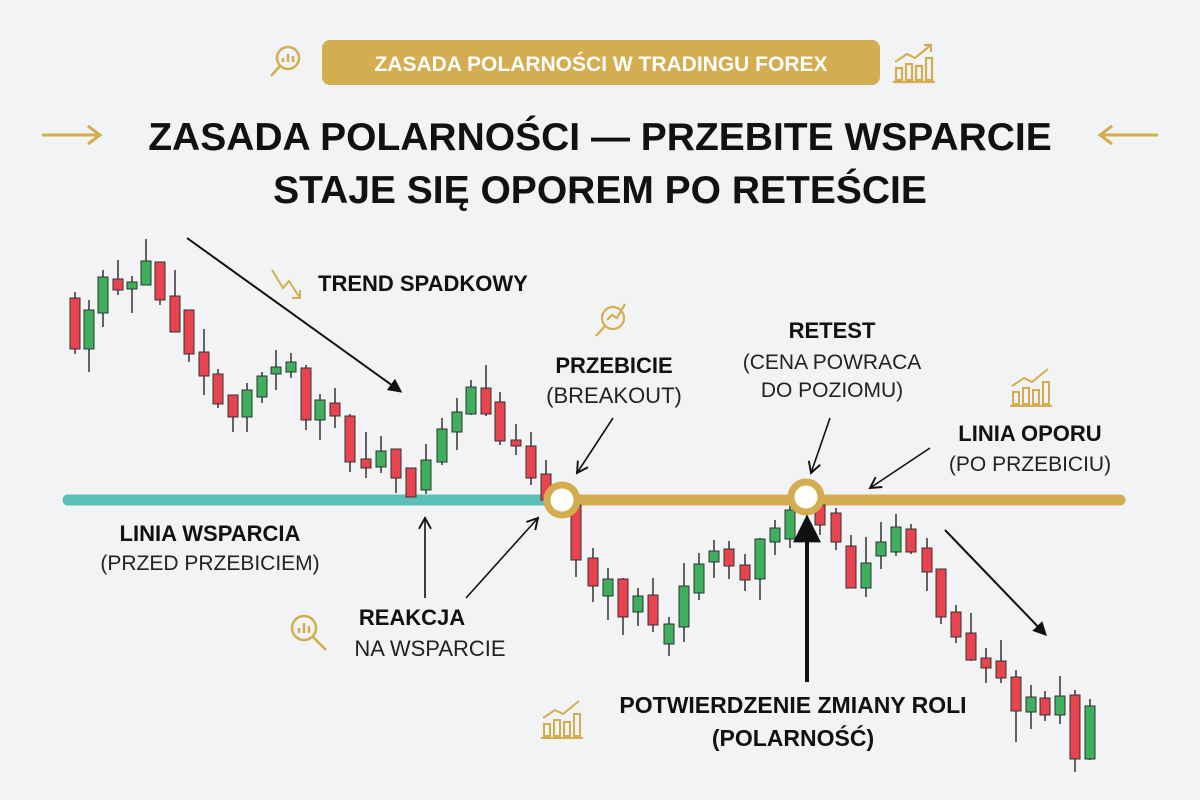  What do you see at coordinates (429, 648) in the screenshot?
I see `reaction-subtitle: NA WSPARCIE` at bounding box center [429, 648].